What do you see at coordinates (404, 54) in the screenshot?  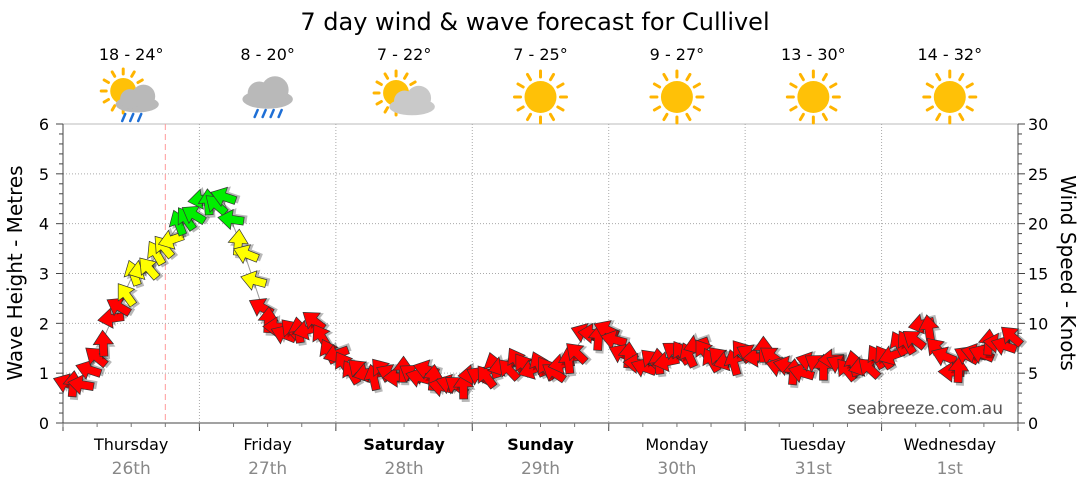 I see `day-temperature: 7 - 22°` at bounding box center [404, 54].